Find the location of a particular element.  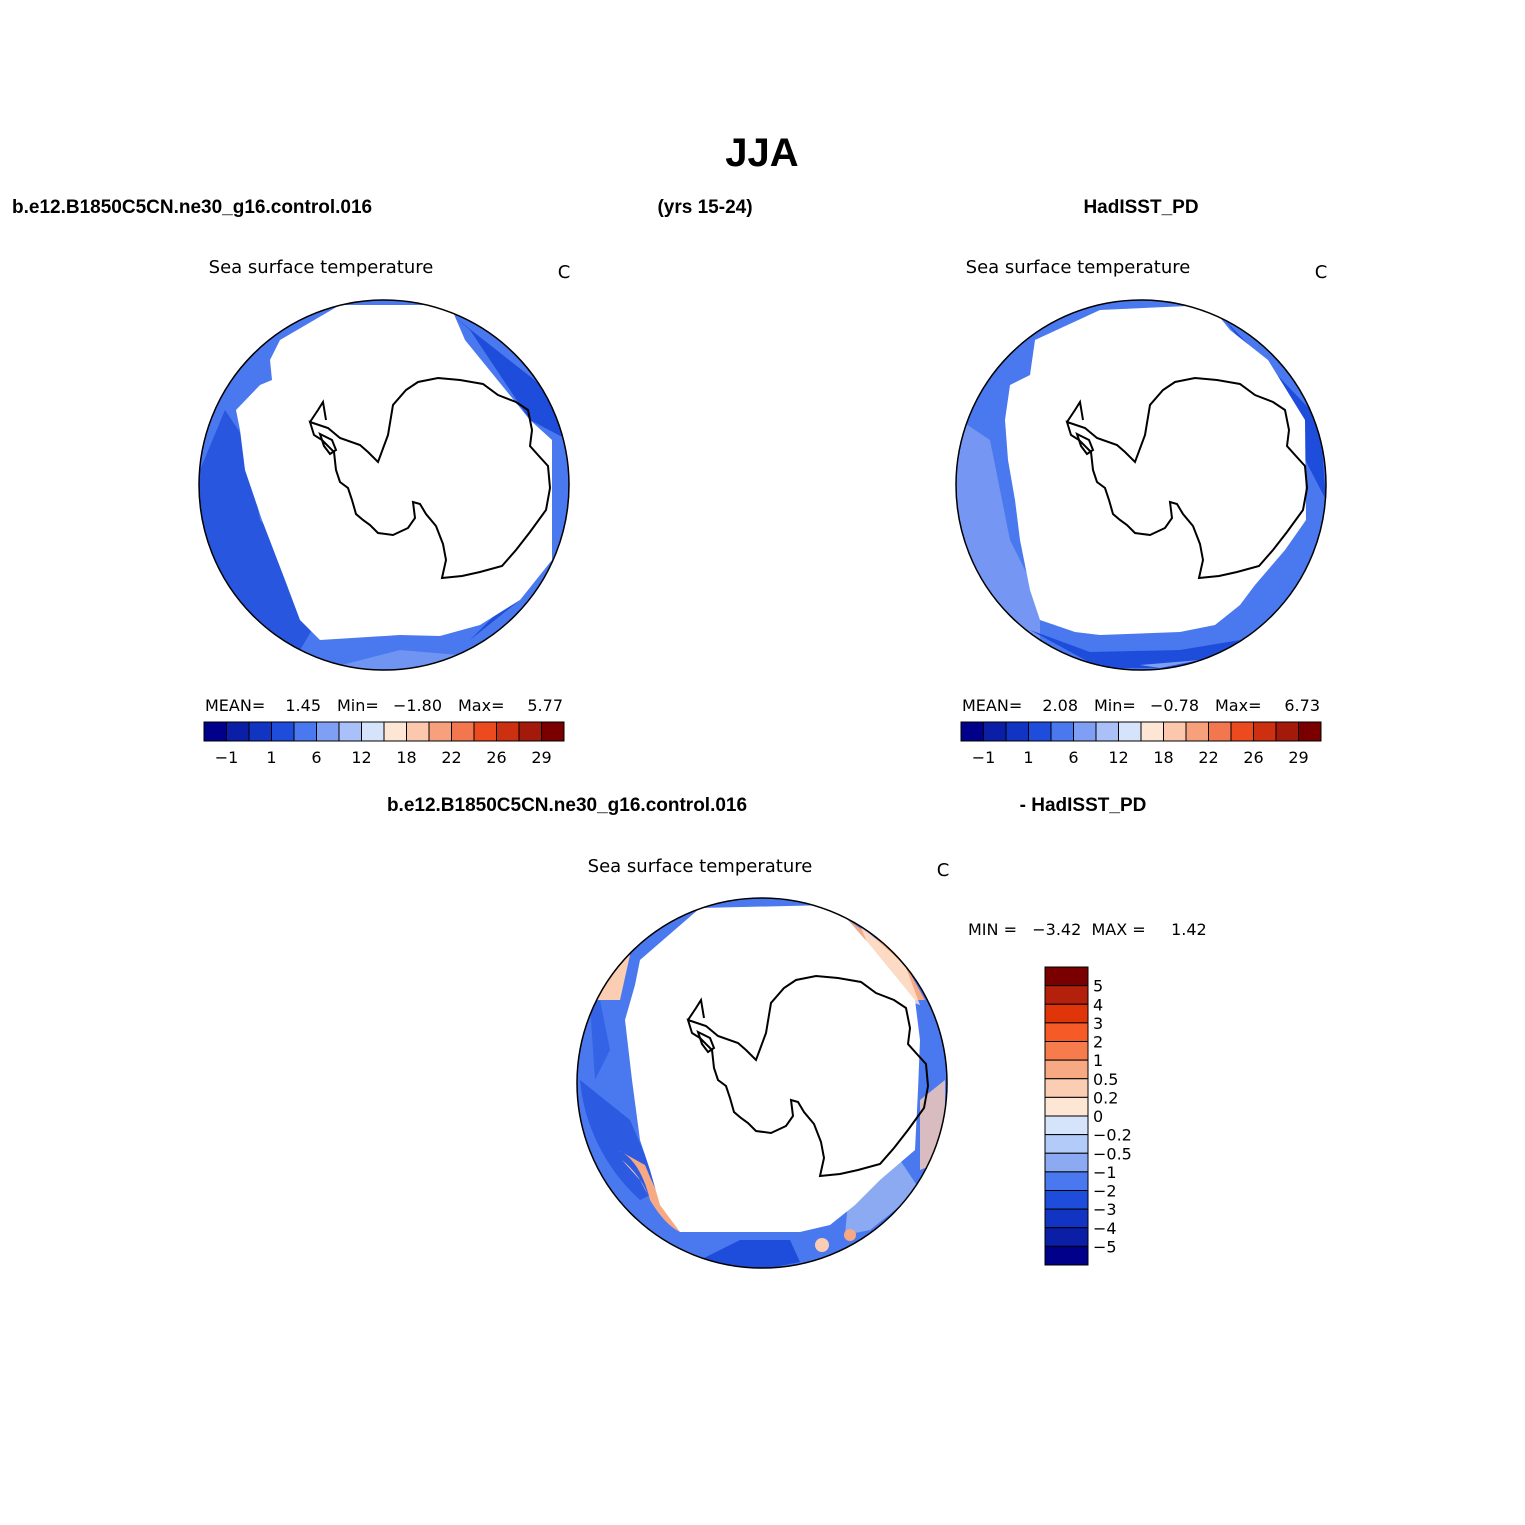

colorbar-obs-tick-label: 22 is located at coordinates (1208, 757).